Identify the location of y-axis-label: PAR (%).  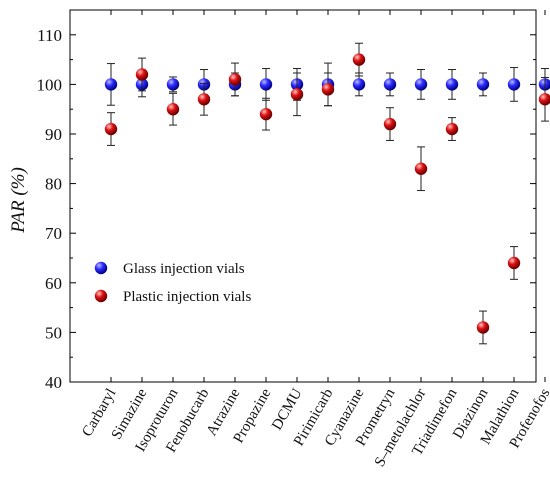
(18, 200).